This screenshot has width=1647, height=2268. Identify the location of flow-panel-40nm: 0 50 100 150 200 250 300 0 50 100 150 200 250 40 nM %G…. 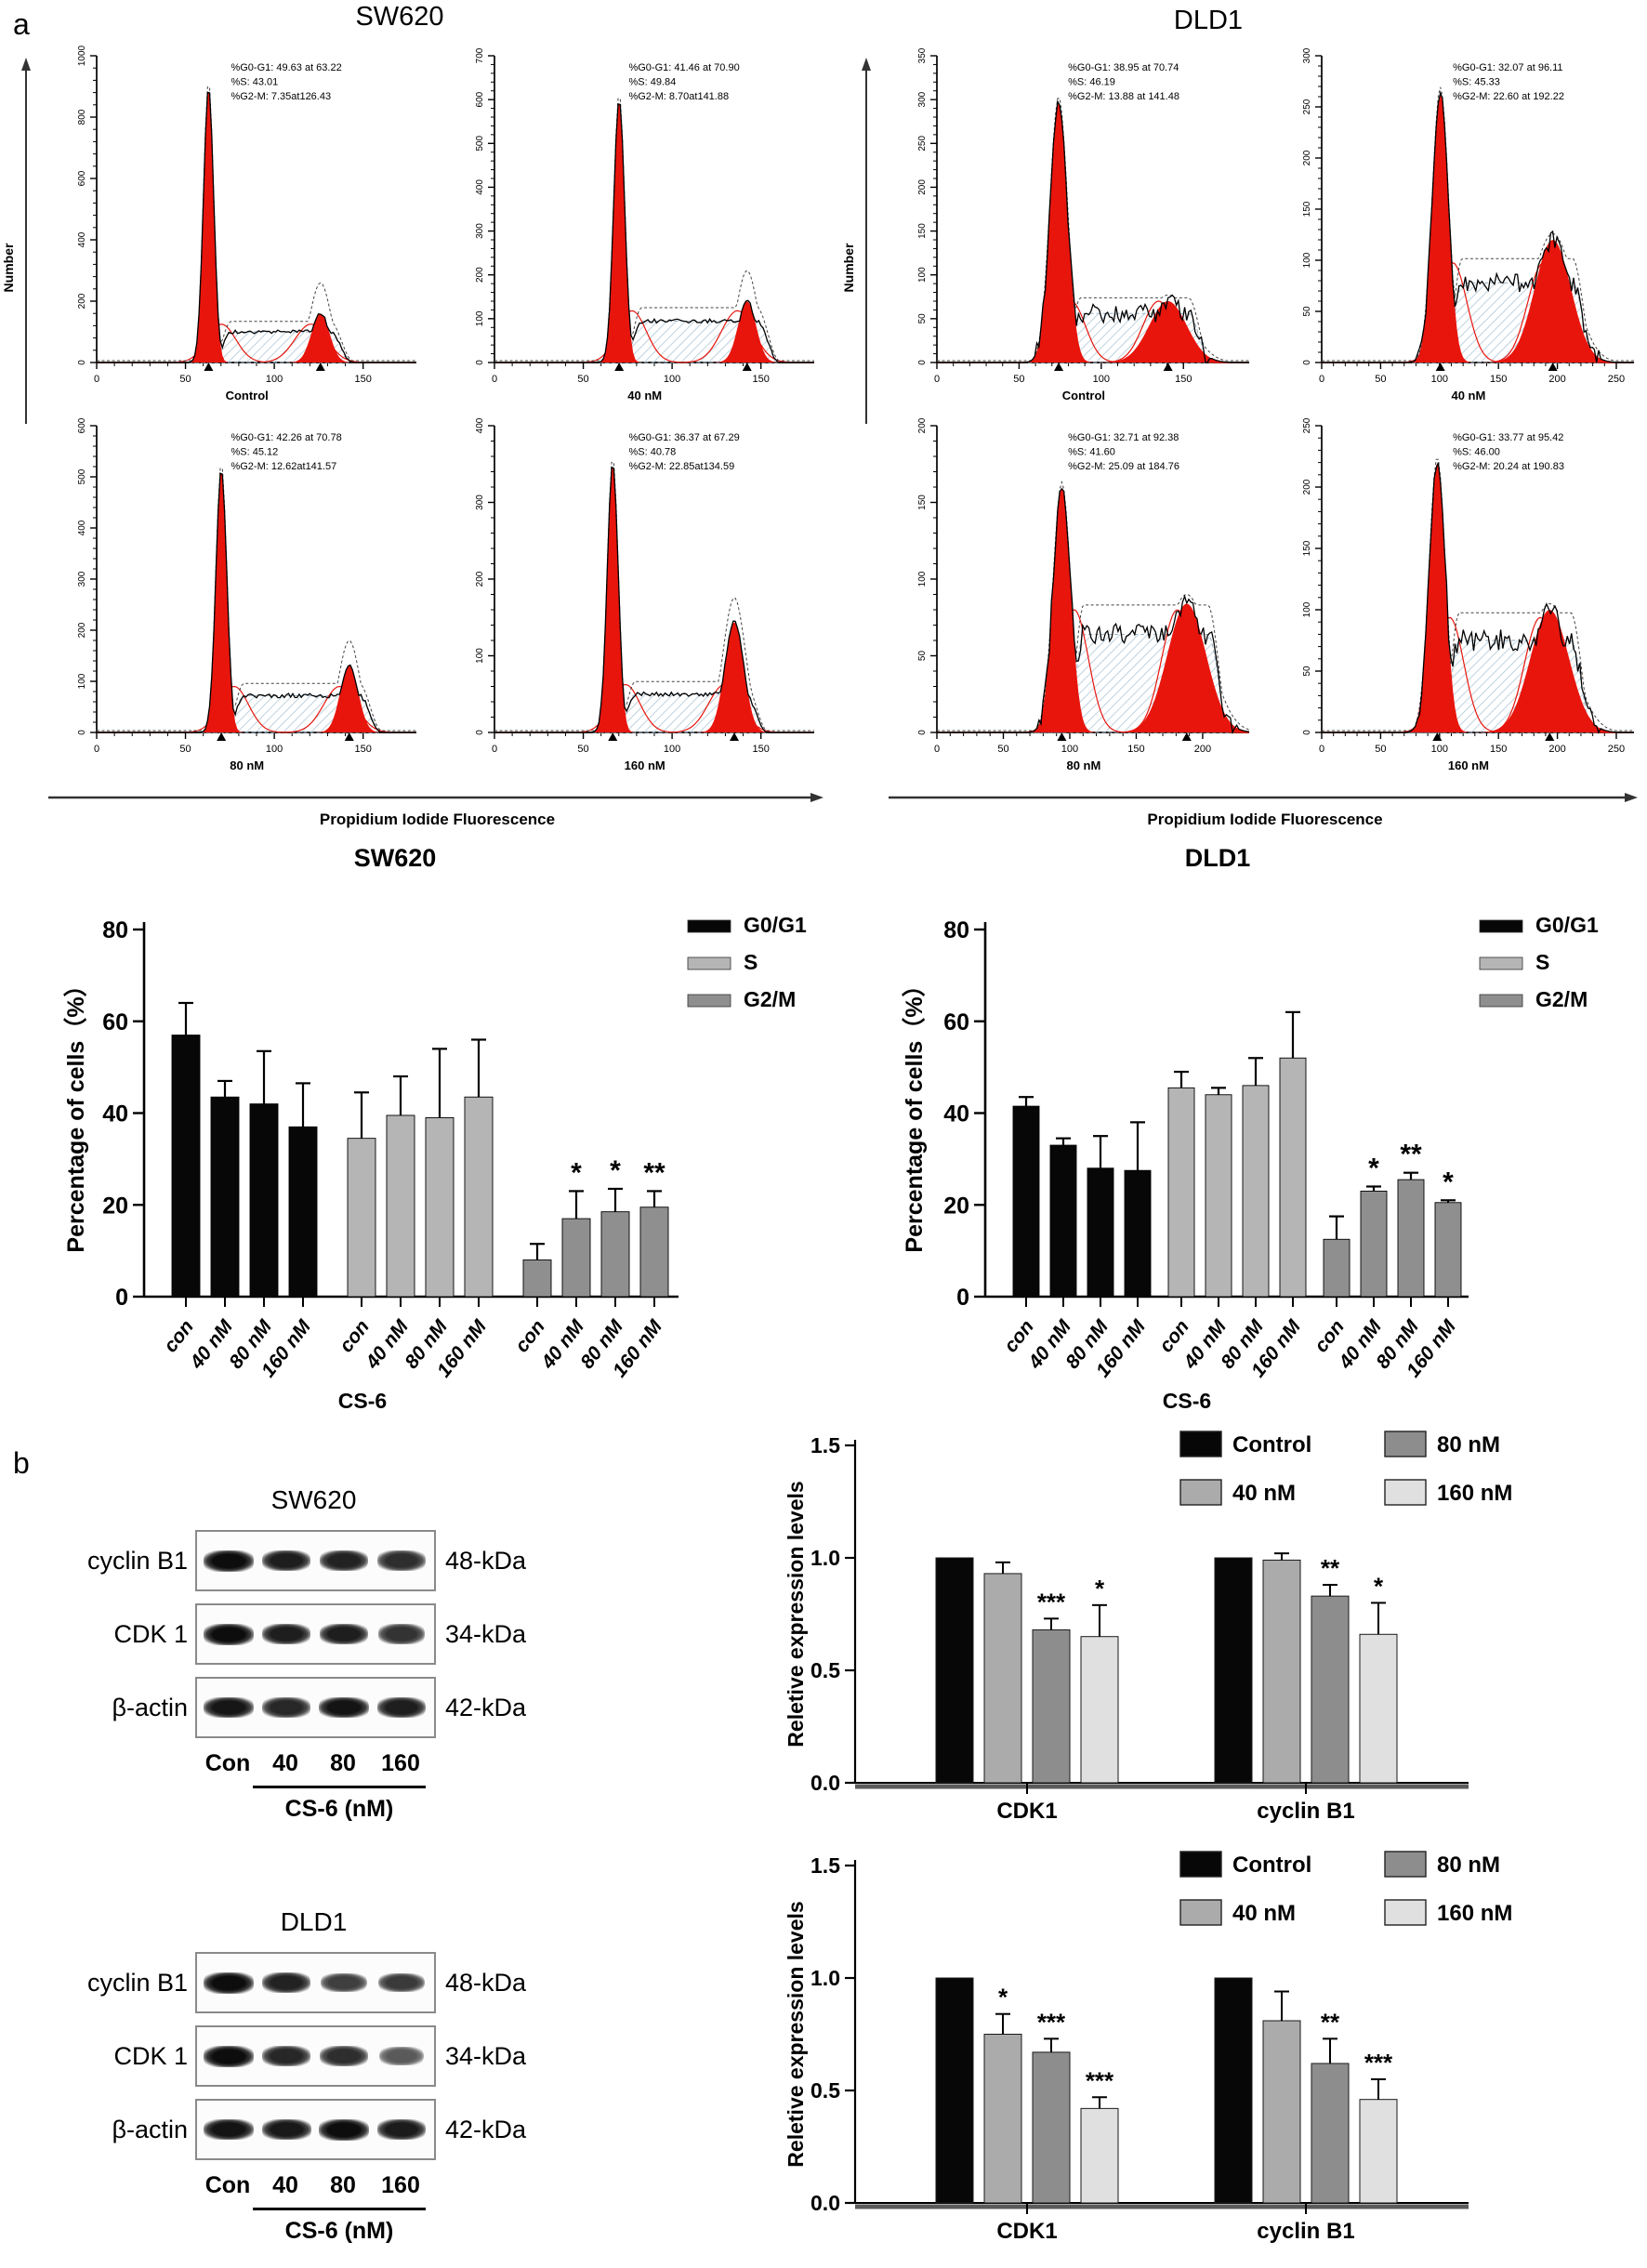
(1468, 224).